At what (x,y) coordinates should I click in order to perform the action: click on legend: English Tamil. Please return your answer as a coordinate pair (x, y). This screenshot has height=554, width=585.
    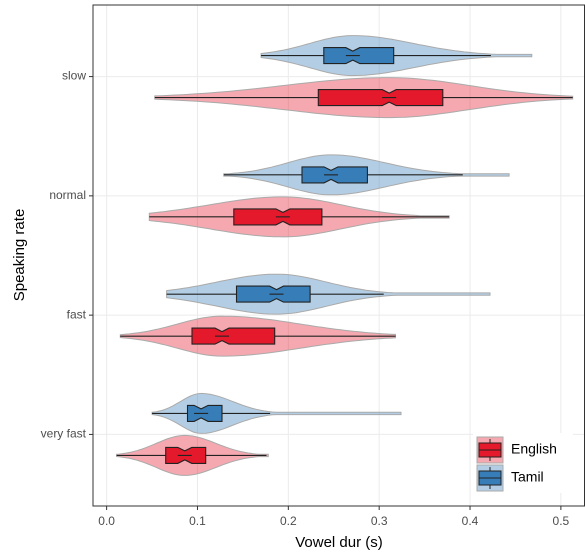
    Looking at the image, I should click on (523, 463).